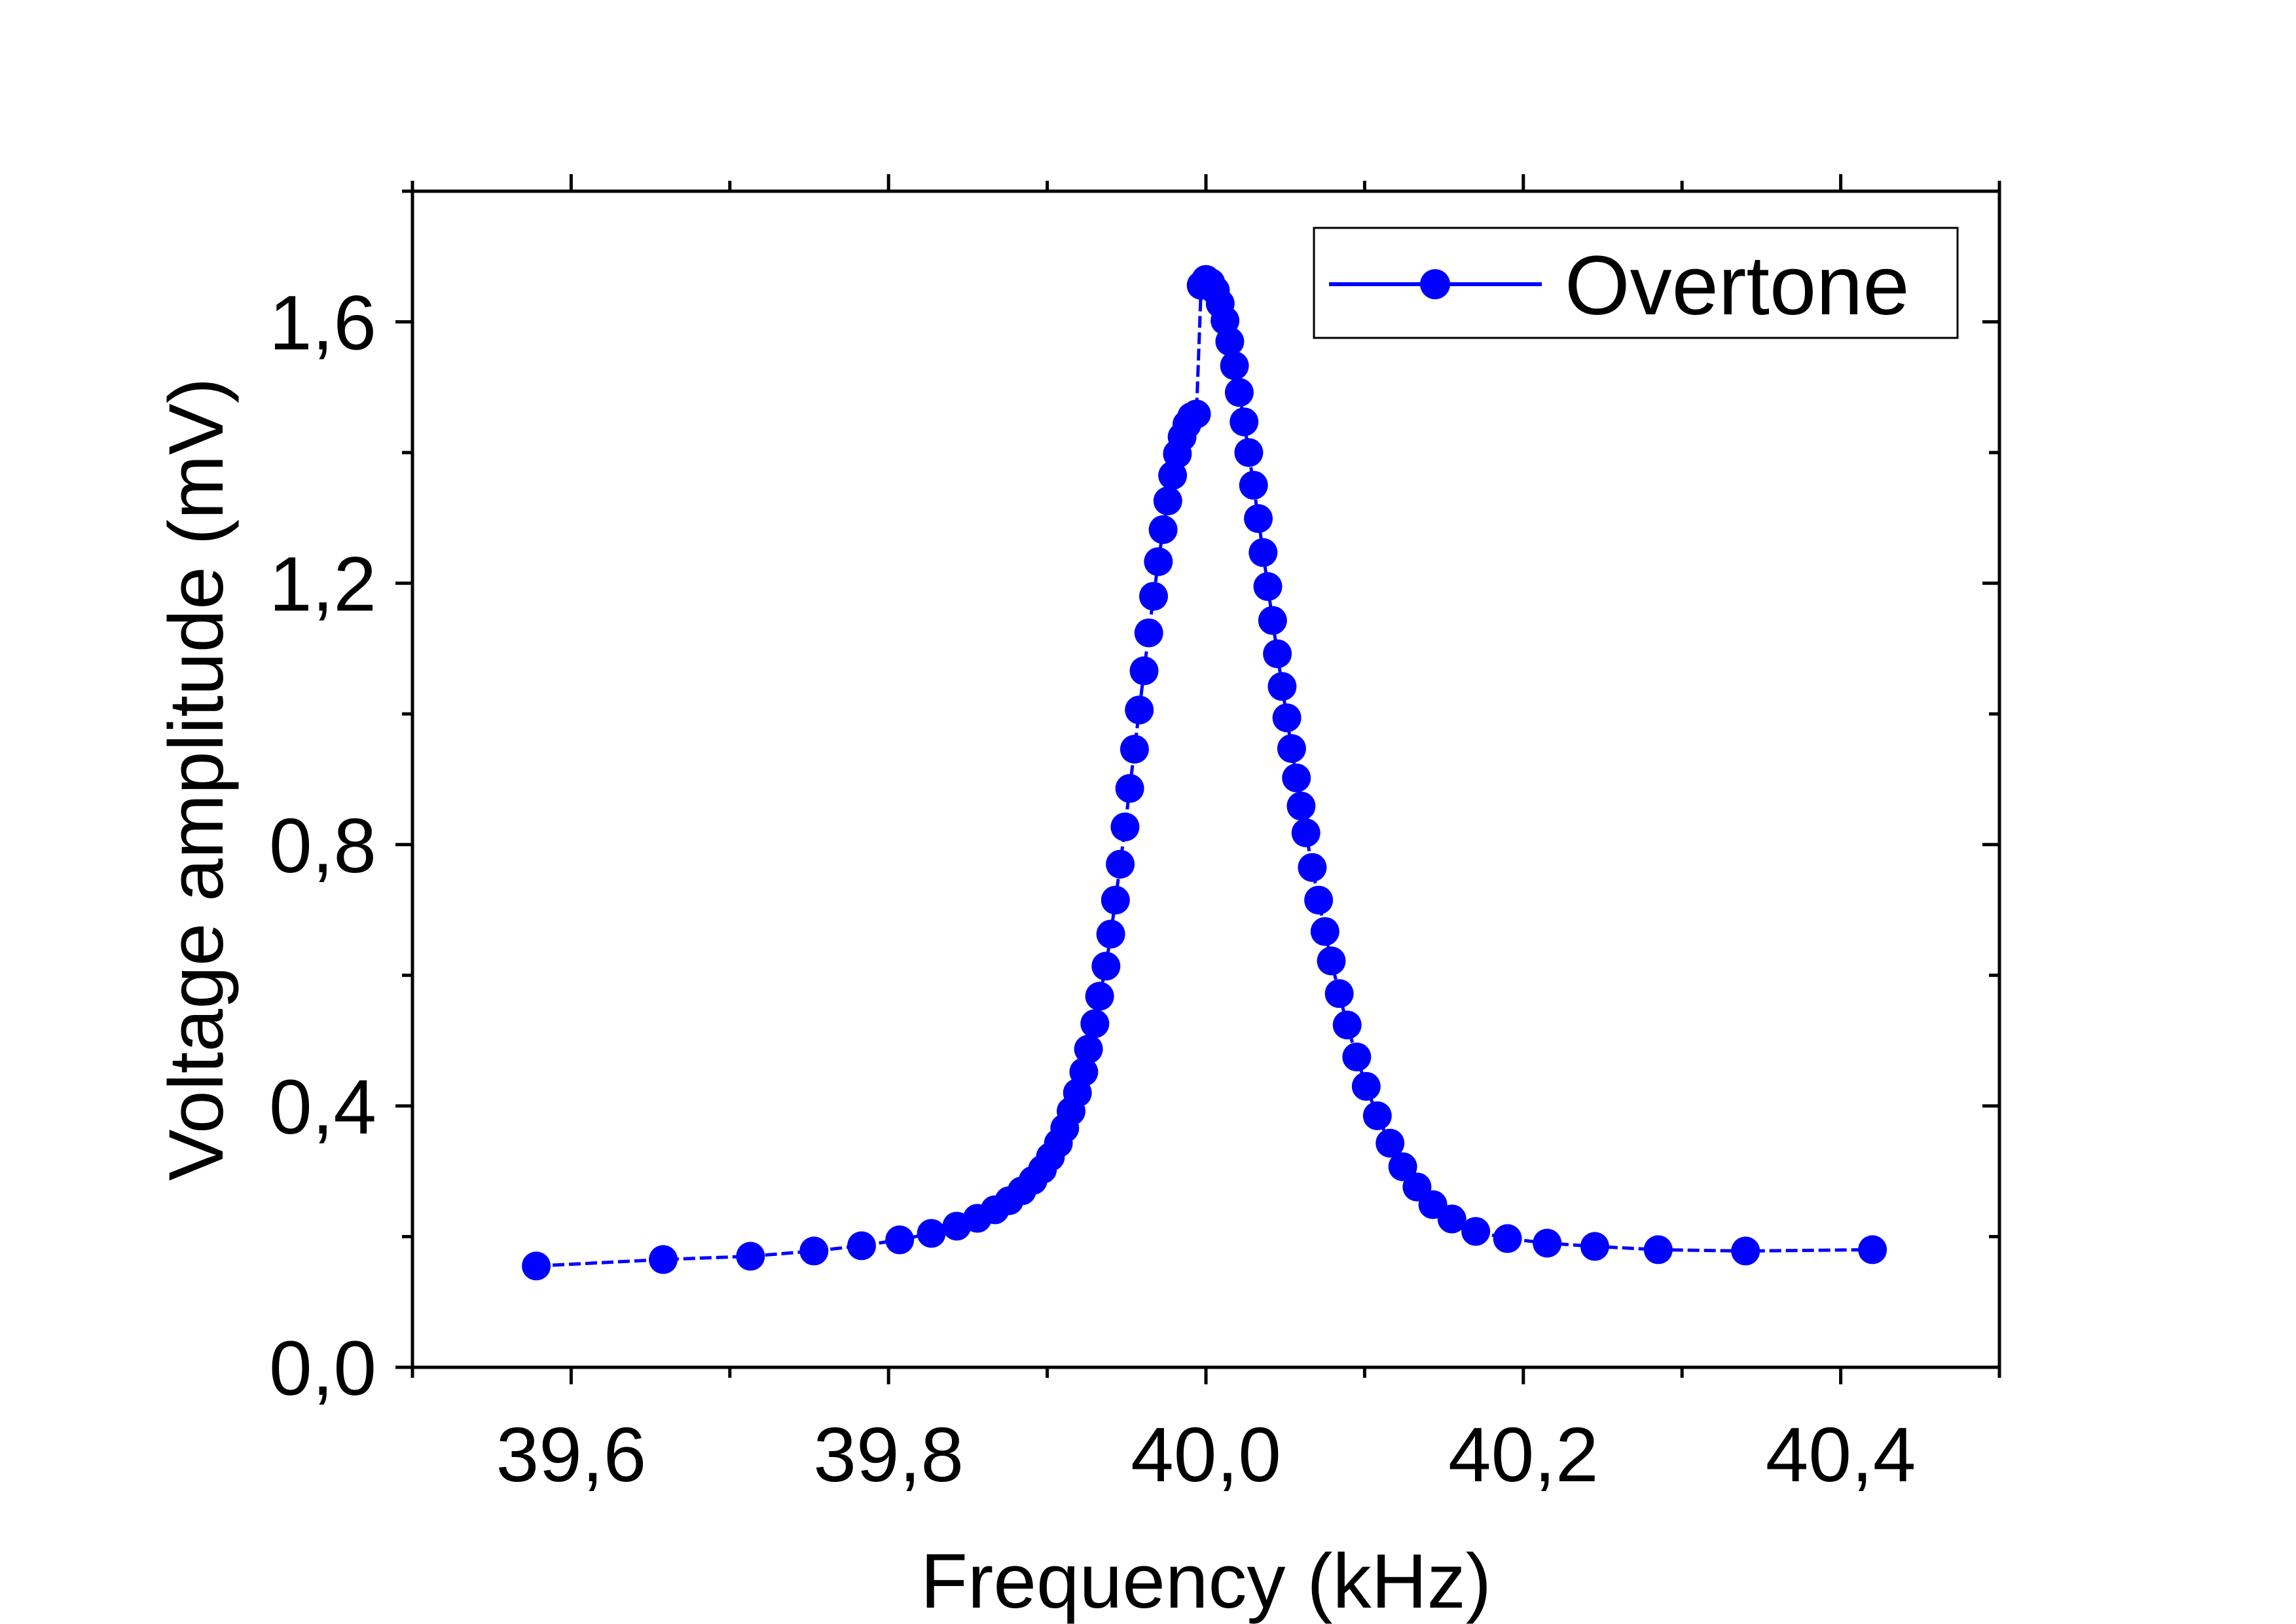 This screenshot has width=2296, height=1624. I want to click on y-tick-label: 0,0, so click(322, 1368).